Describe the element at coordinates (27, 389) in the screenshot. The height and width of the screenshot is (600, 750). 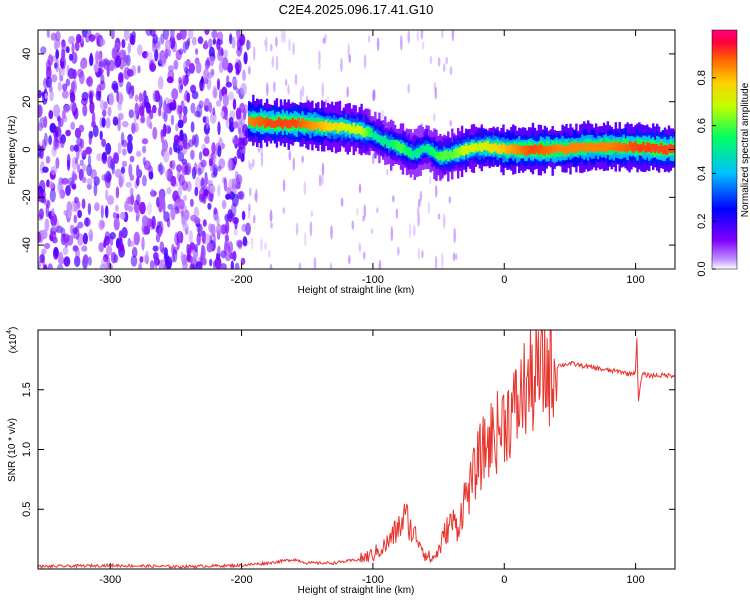
I see `y-tick-label: 1.5` at that location.